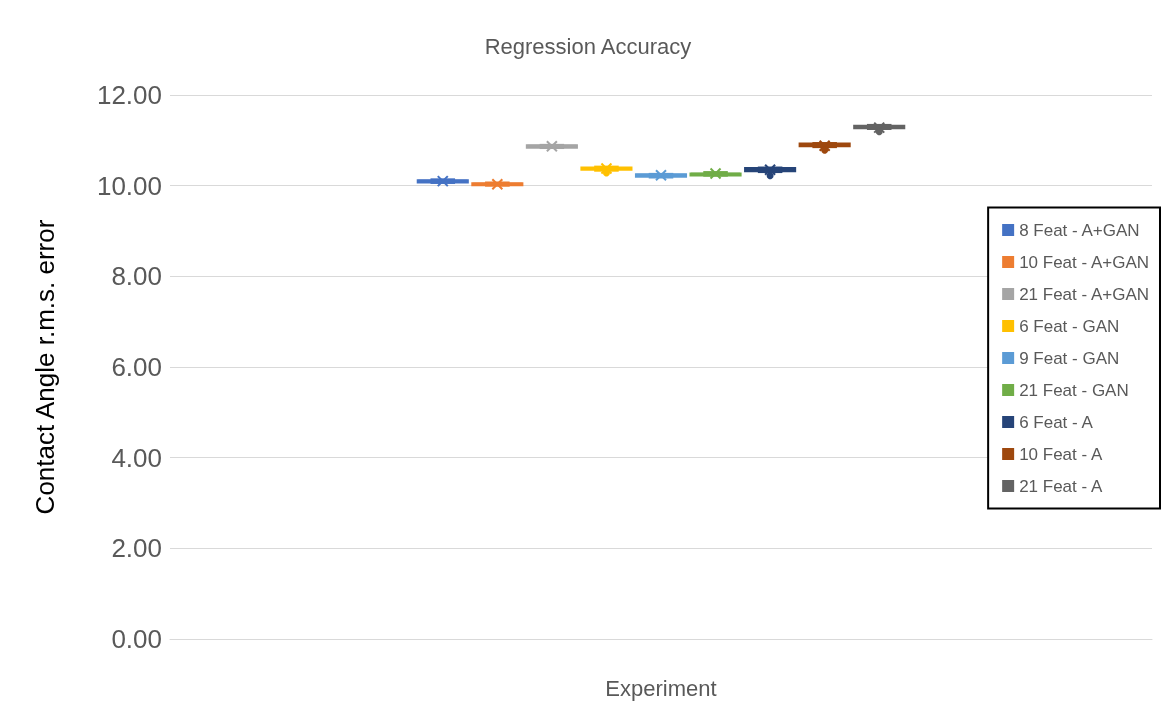 This screenshot has height=718, width=1176. What do you see at coordinates (588, 46) in the screenshot?
I see `chart-title: Regression Accuracy` at bounding box center [588, 46].